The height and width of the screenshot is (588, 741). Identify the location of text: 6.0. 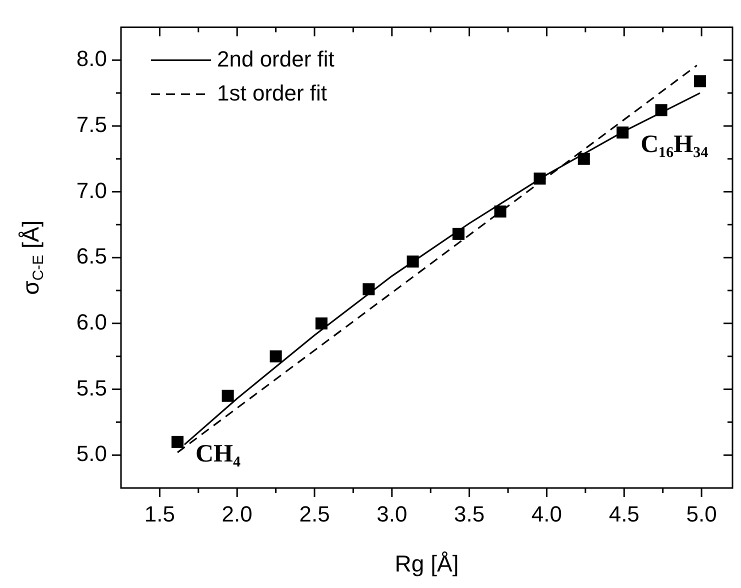
(91, 321).